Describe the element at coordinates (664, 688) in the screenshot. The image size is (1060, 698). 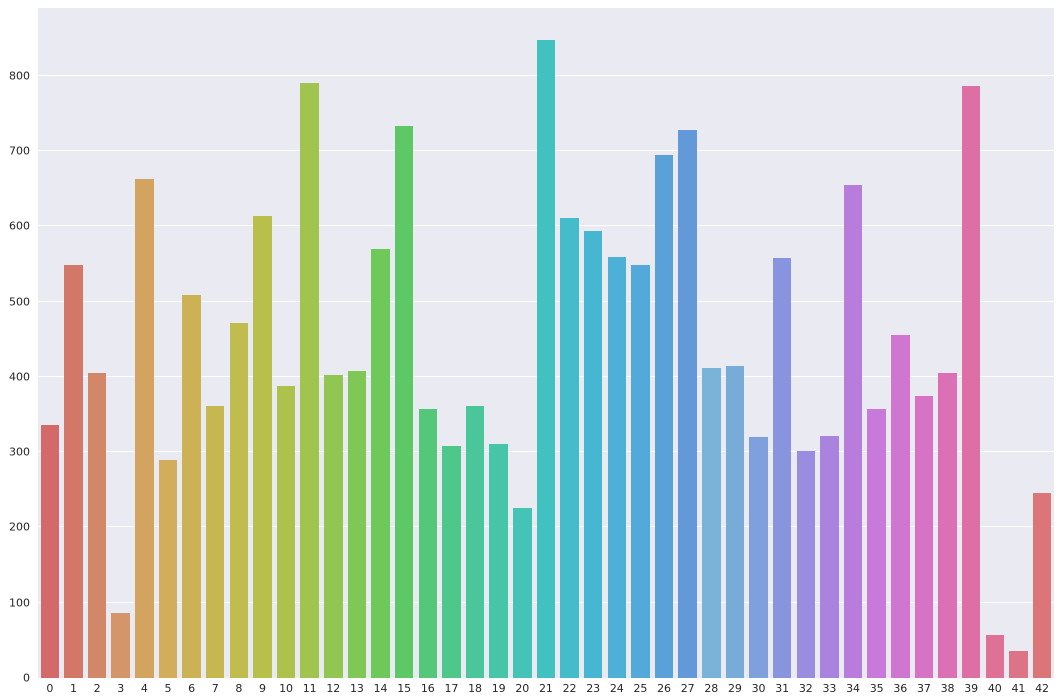
I see `x-tick-label: 26` at that location.